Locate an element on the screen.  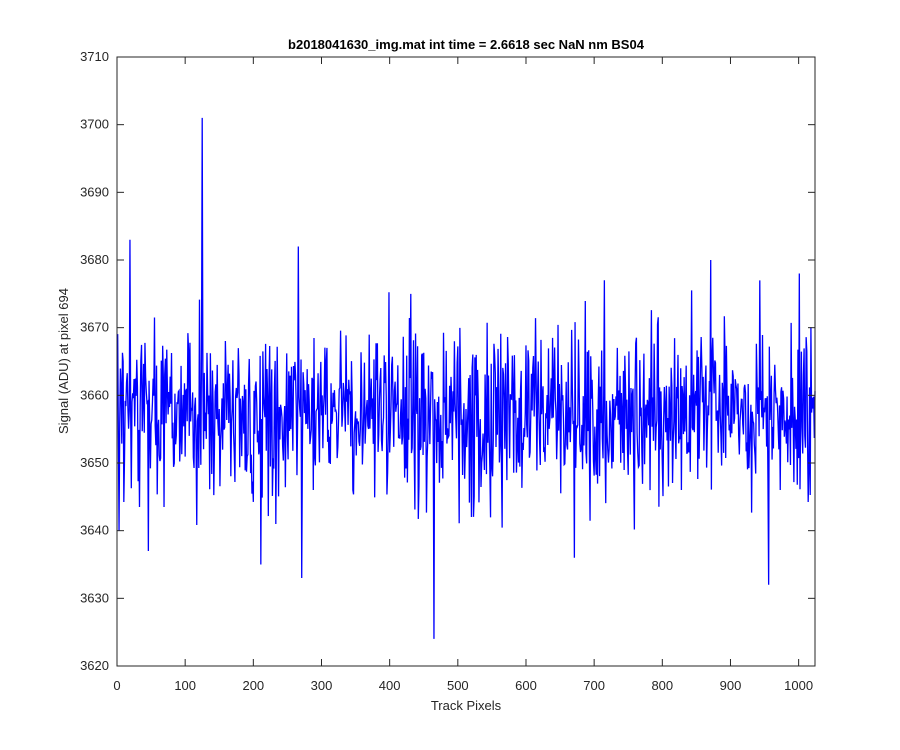
y-tick-label: 3620 is located at coordinates (94, 665).